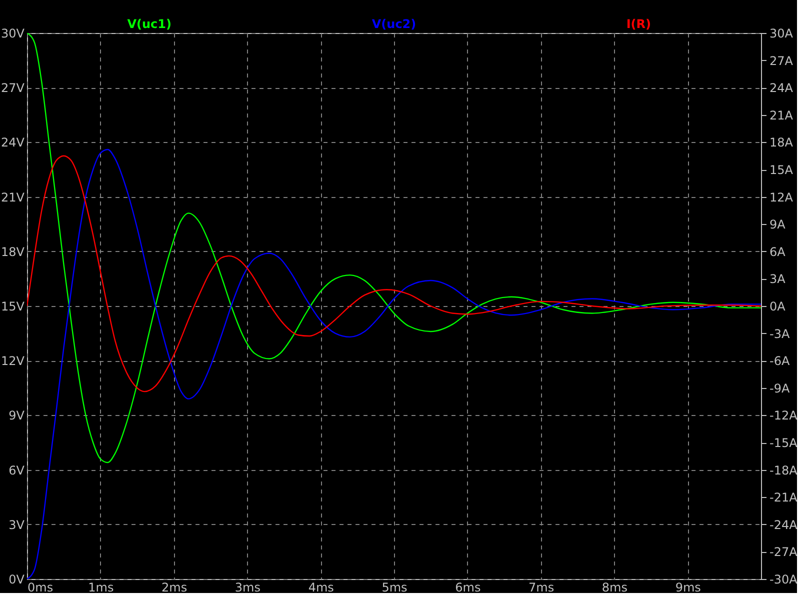 The width and height of the screenshot is (808, 600). I want to click on y2-tick-label: -15A, so click(784, 443).